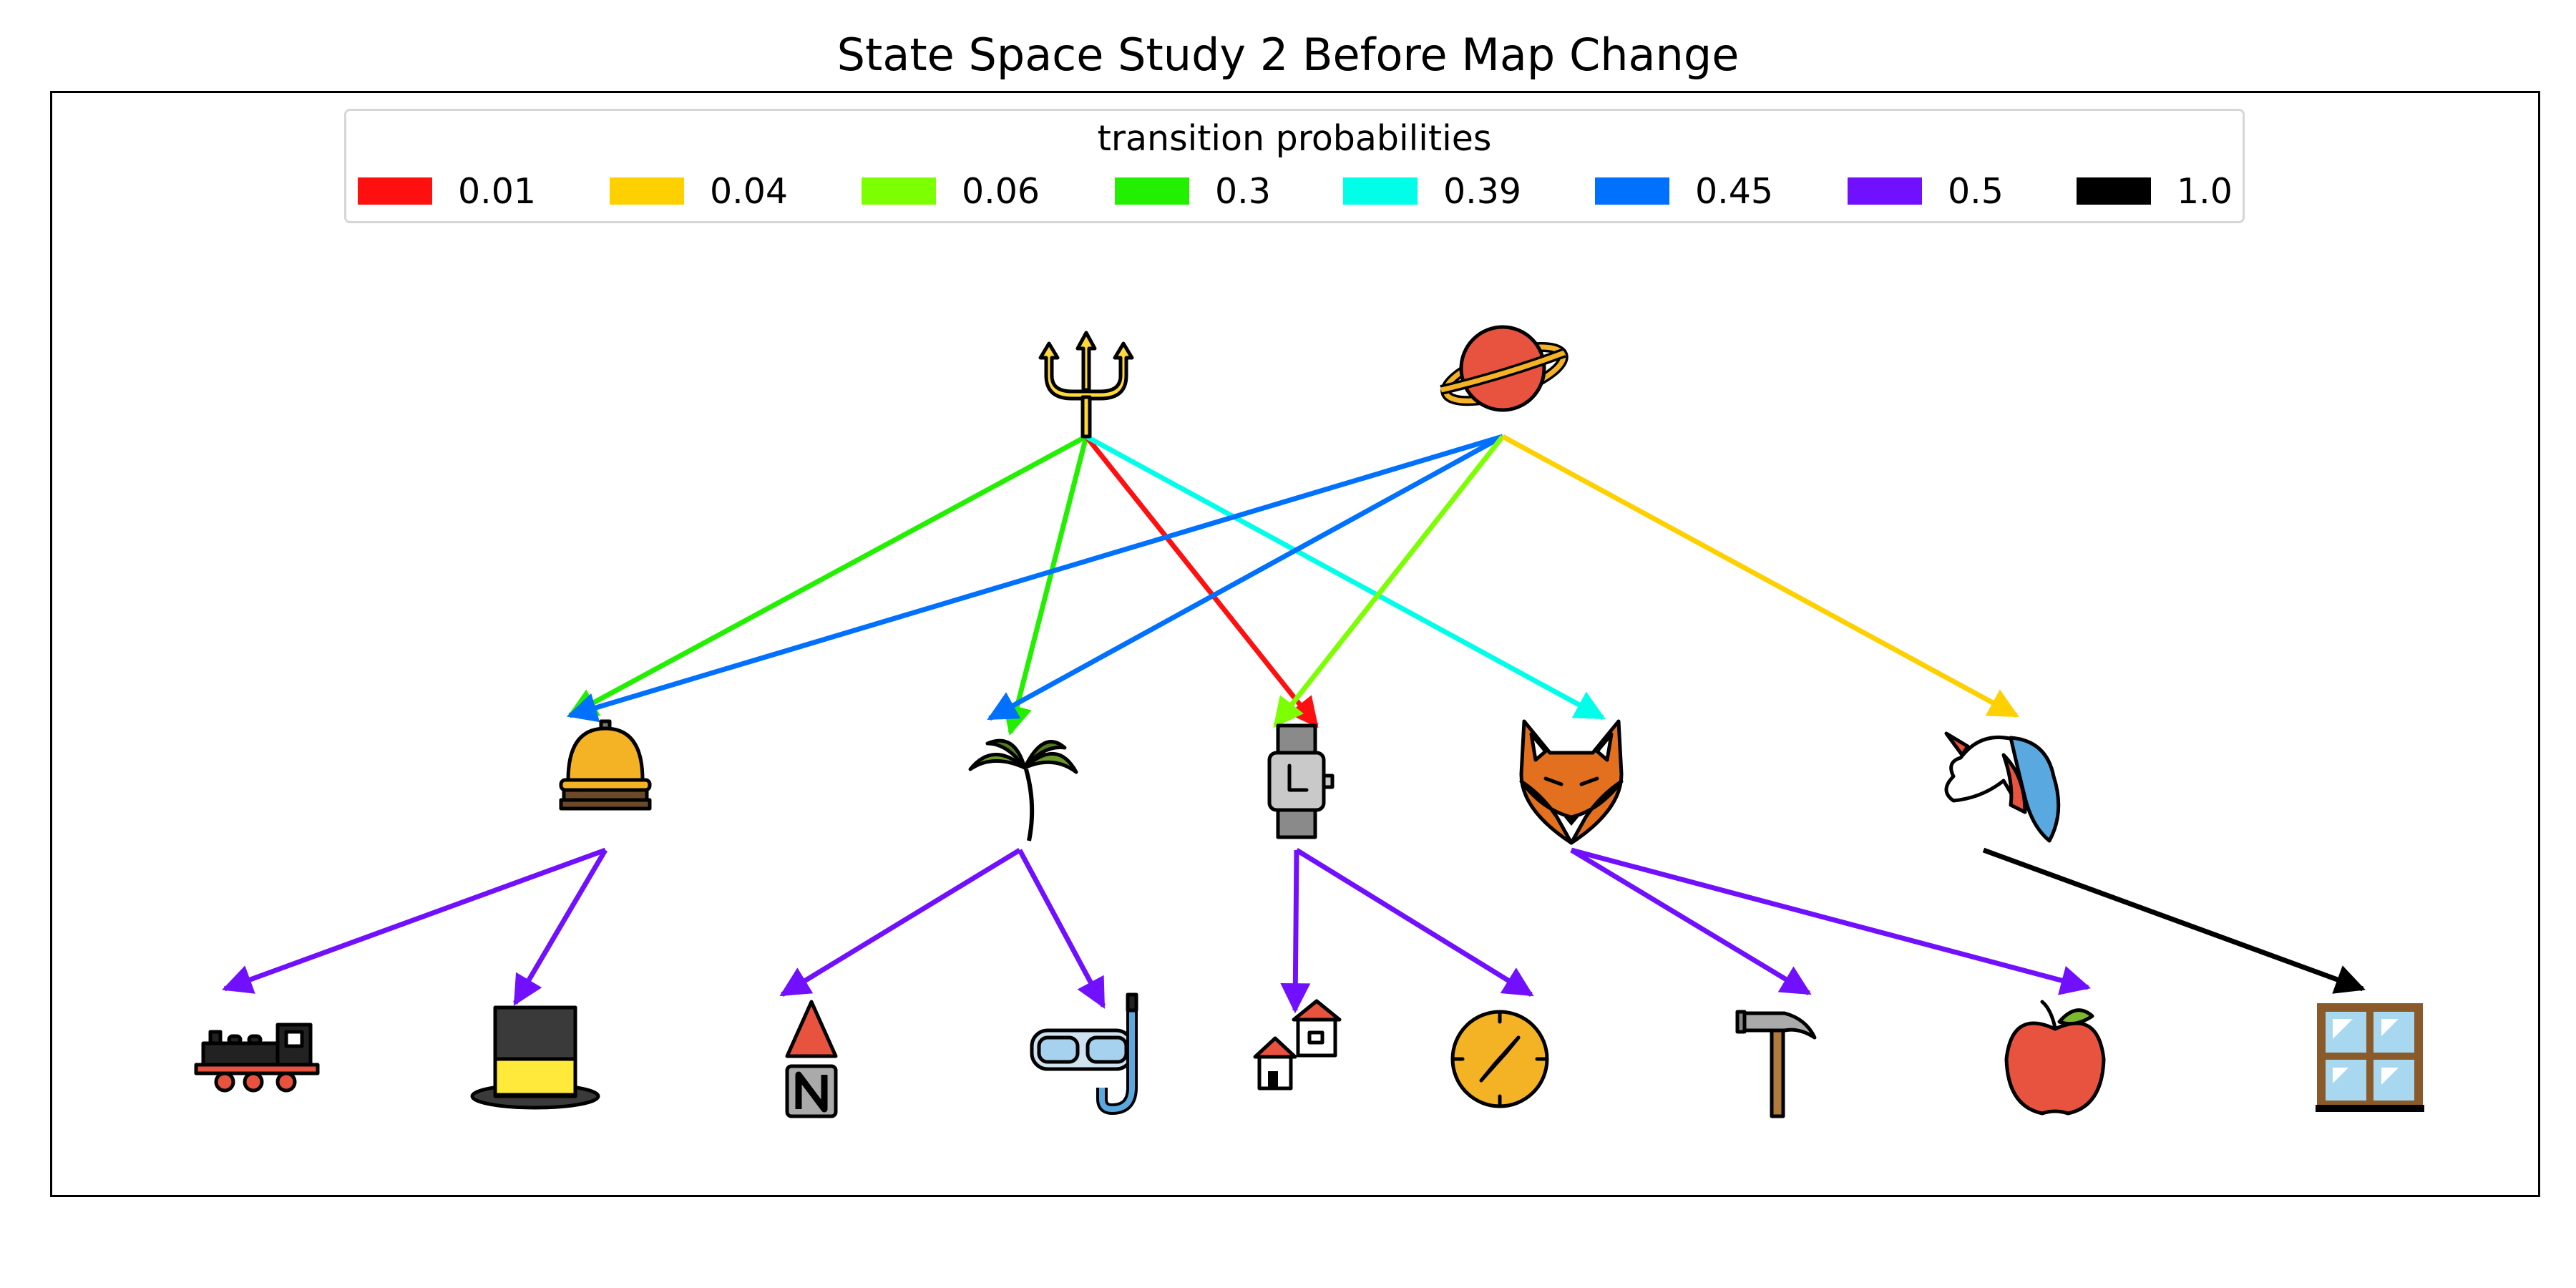  Describe the element at coordinates (951, 191) in the screenshot. I see `legend-entry: 0.06` at that location.